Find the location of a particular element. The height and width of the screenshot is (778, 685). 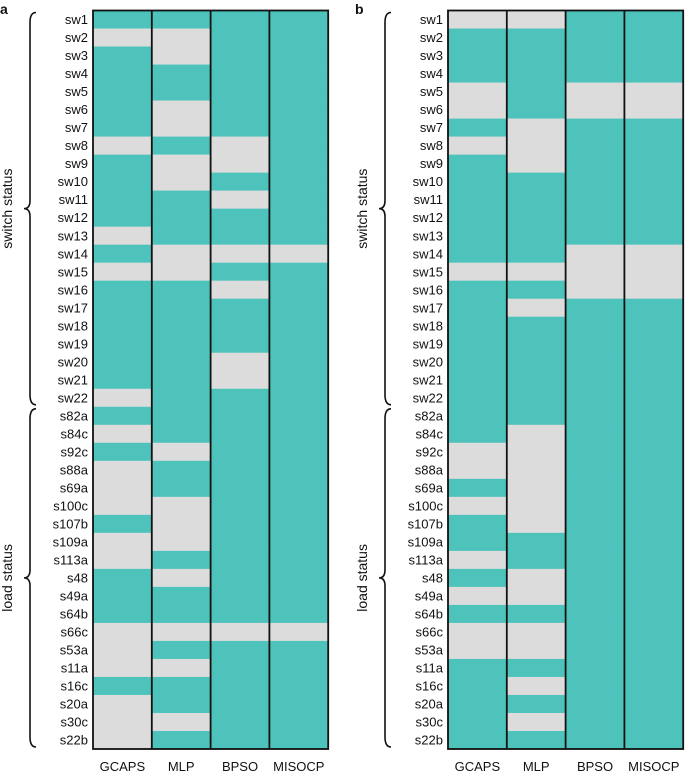

status-cell-mlp-s49a-off is located at coordinates (536, 596).